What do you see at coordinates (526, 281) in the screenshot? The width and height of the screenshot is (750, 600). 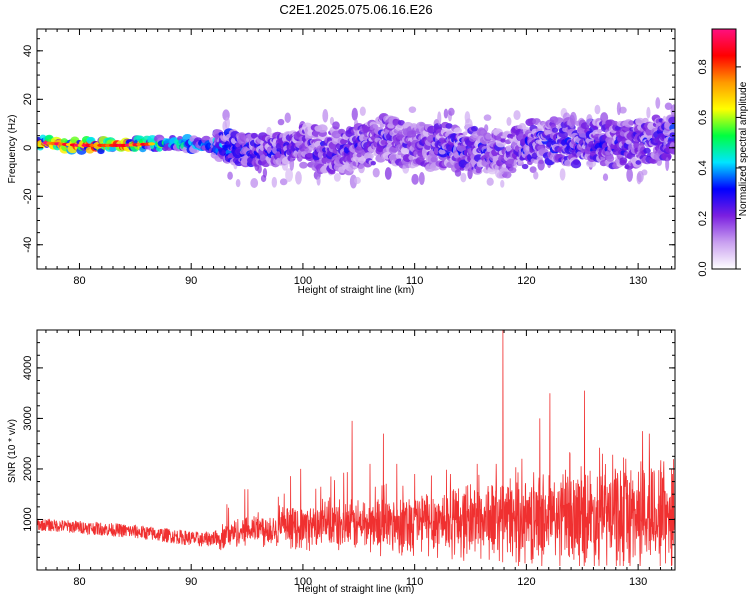 I see `spectrogram-x-tick-label: 120` at bounding box center [526, 281].